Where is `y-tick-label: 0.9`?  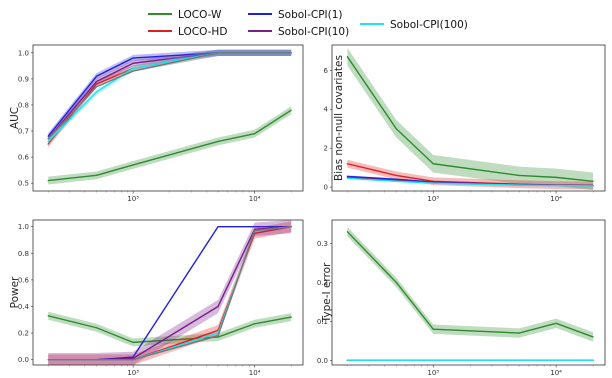
y-tick-label: 0.9 is located at coordinates (23, 79).